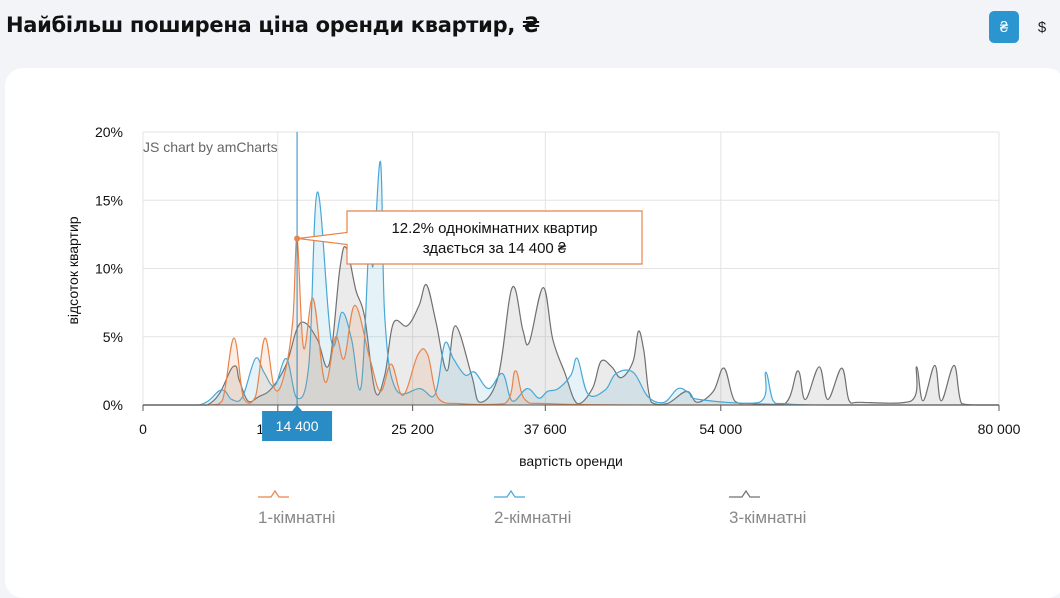  I want to click on legend-item-2-room: 2-кімнатні, so click(532, 508).